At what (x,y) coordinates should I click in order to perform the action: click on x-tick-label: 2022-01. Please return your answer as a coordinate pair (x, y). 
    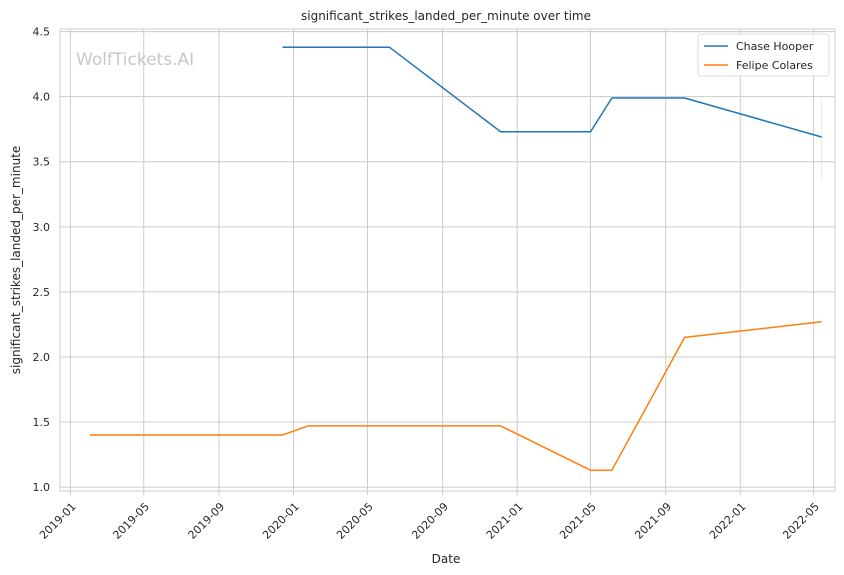
    Looking at the image, I should click on (728, 521).